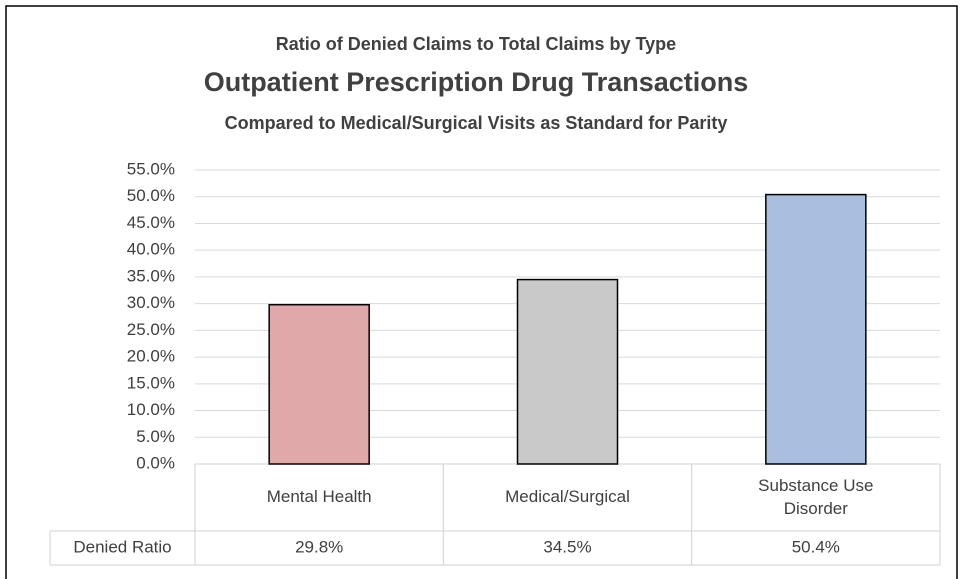 The width and height of the screenshot is (961, 579). Describe the element at coordinates (151, 195) in the screenshot. I see `y-tick-label: 50.0%` at that location.